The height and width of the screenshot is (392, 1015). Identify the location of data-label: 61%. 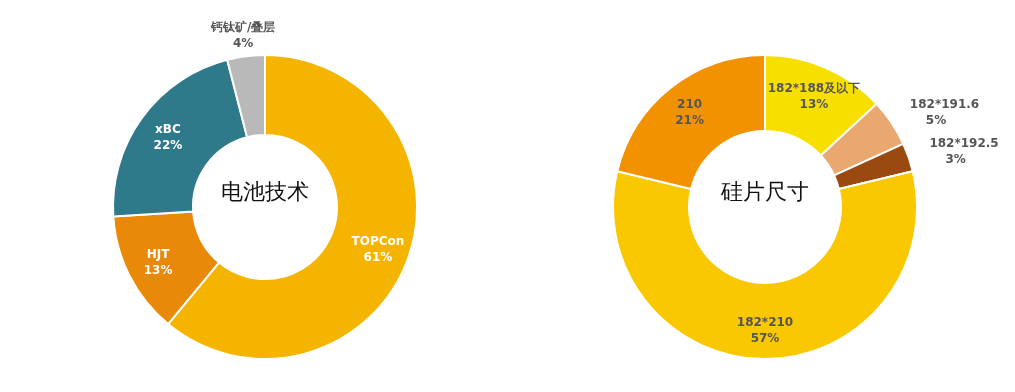
(378, 256).